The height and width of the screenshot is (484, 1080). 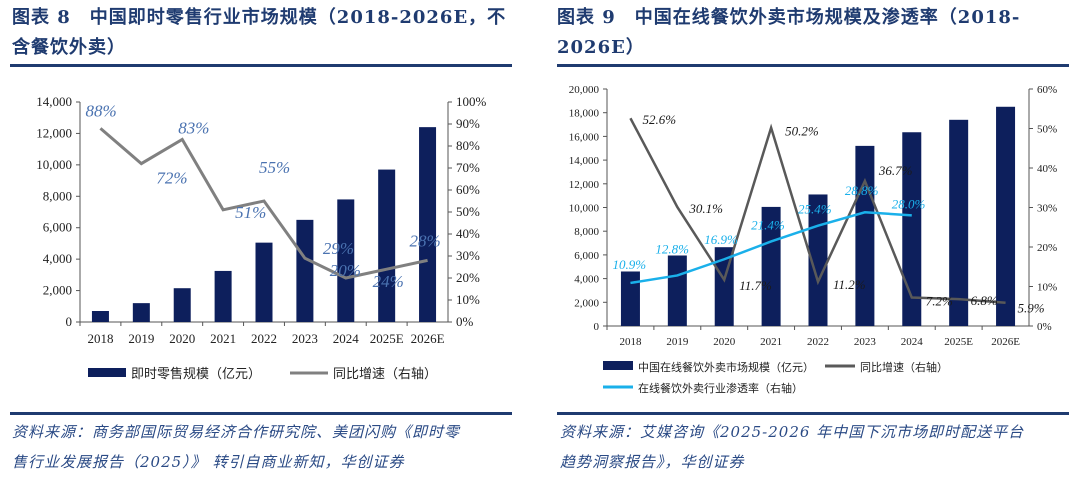 What do you see at coordinates (182, 305) in the screenshot?
I see `bar-2020` at bounding box center [182, 305].